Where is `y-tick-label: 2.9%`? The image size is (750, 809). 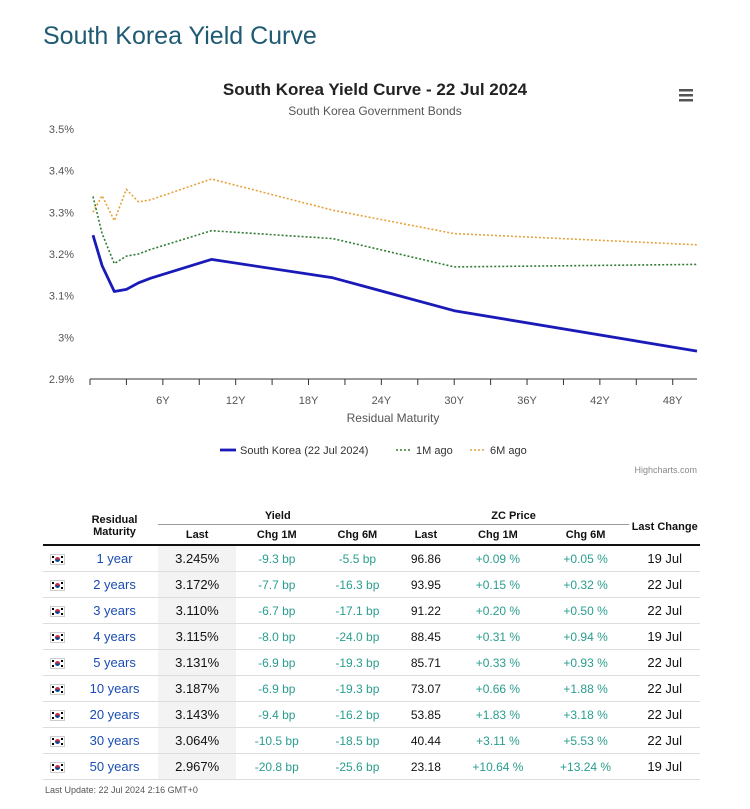 y-tick-label: 2.9% is located at coordinates (61, 380).